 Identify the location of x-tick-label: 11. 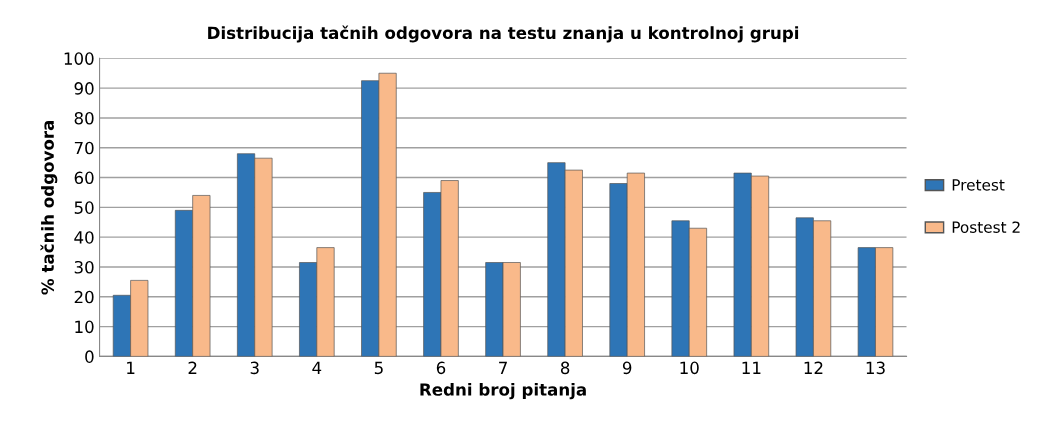
(751, 367).